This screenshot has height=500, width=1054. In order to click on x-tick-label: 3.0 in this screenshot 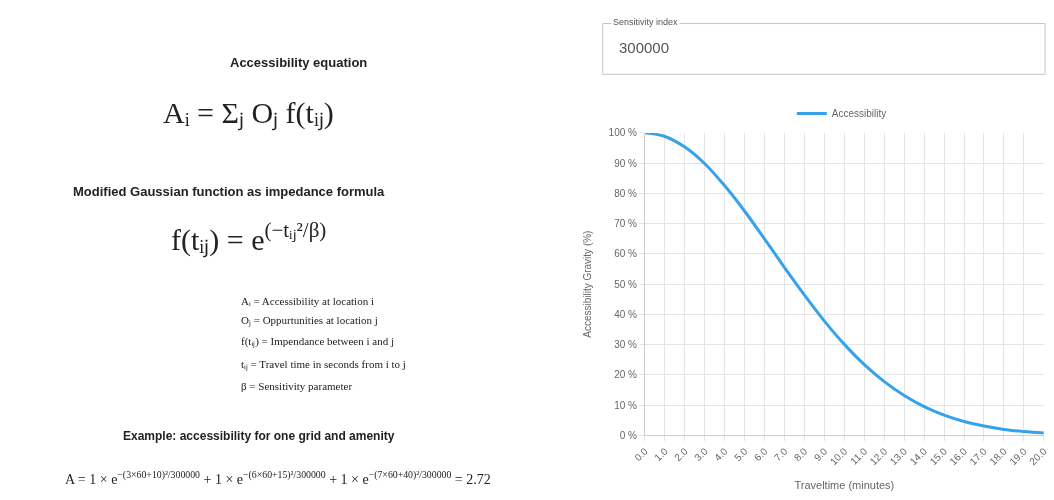, I will do `click(701, 454)`.